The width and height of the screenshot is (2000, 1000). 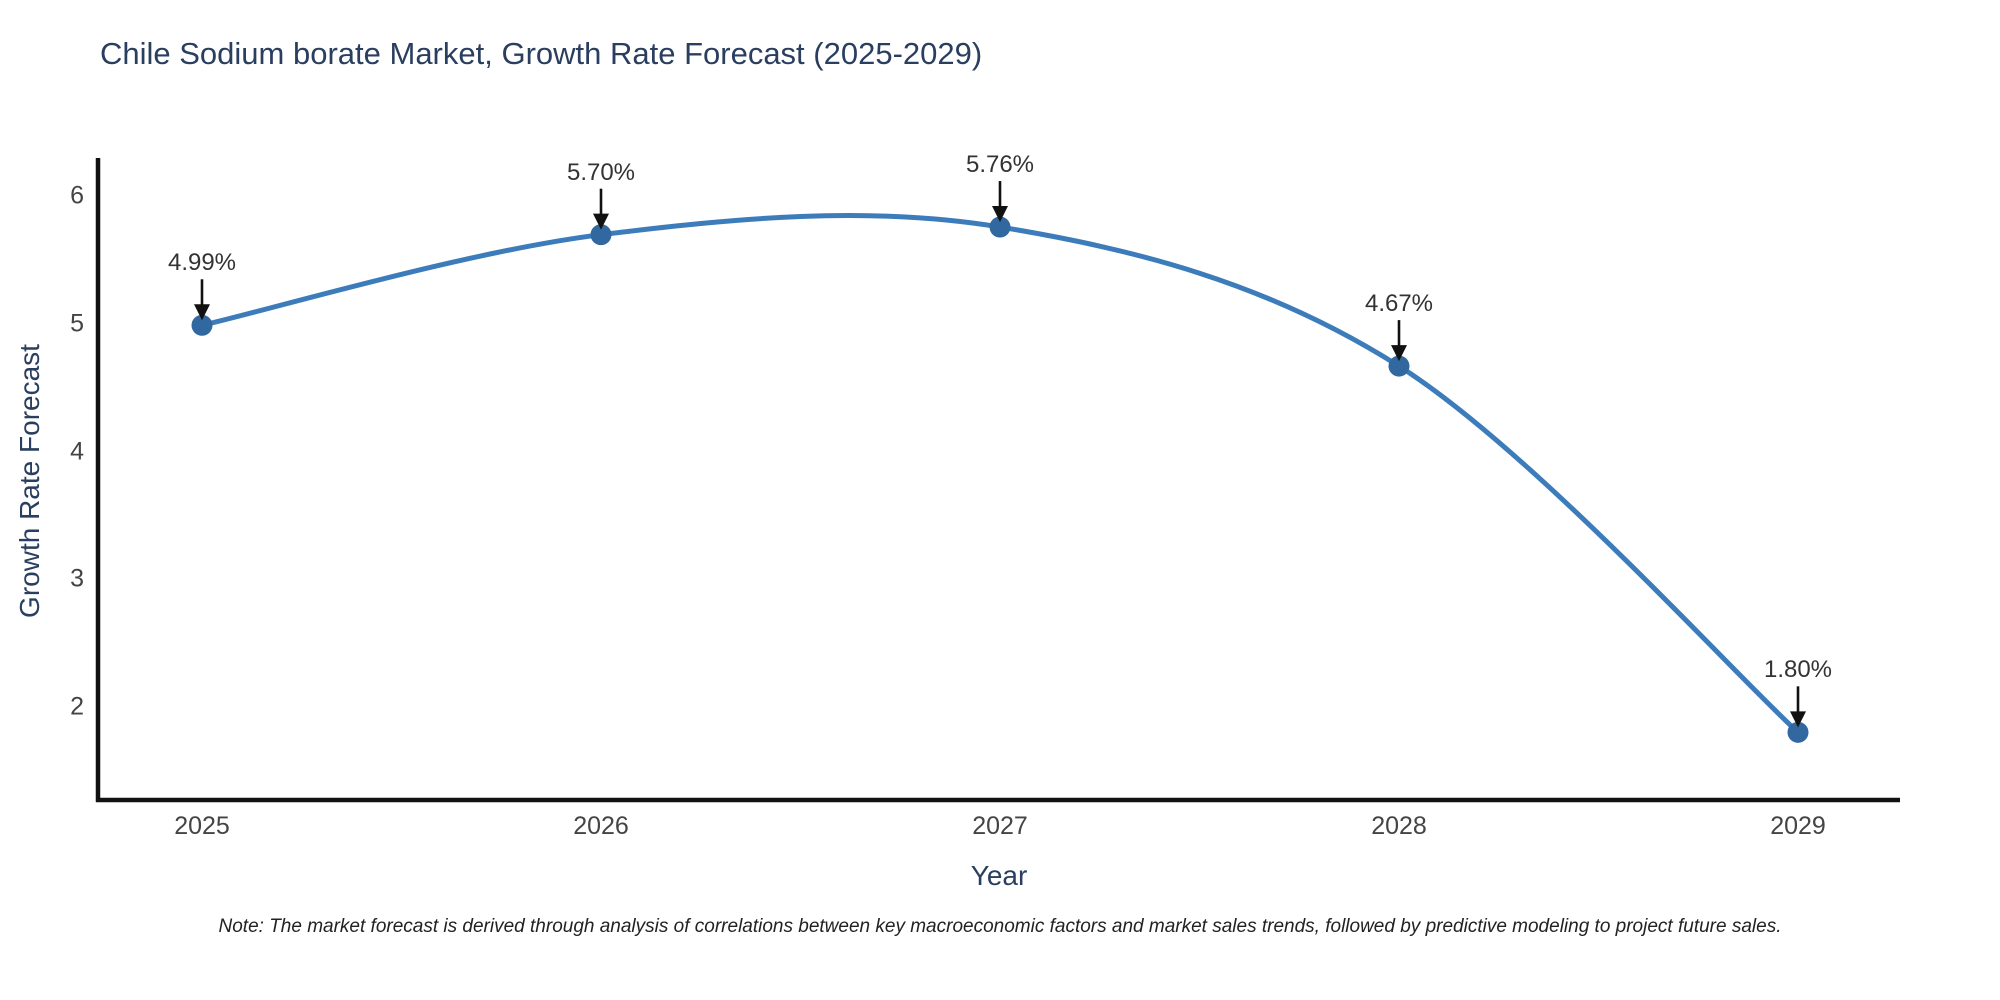 What do you see at coordinates (1798, 826) in the screenshot?
I see `x-tick-label: 2029` at bounding box center [1798, 826].